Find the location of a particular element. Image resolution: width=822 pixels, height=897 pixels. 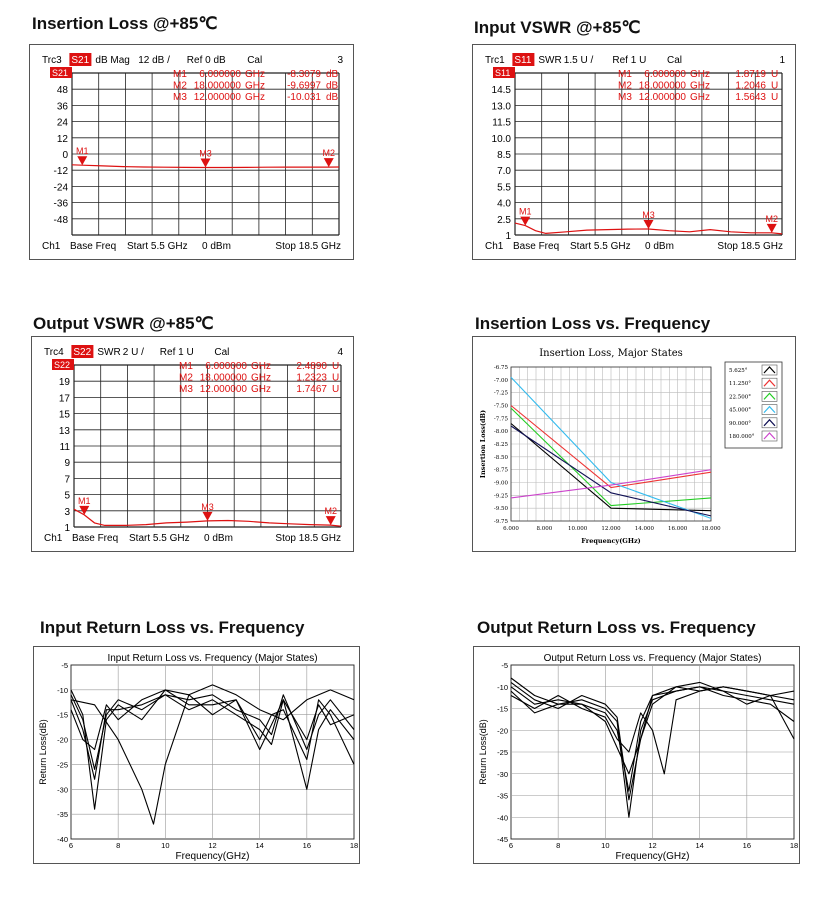

marker-readout-value: 1.7467 is located at coordinates (311, 389).